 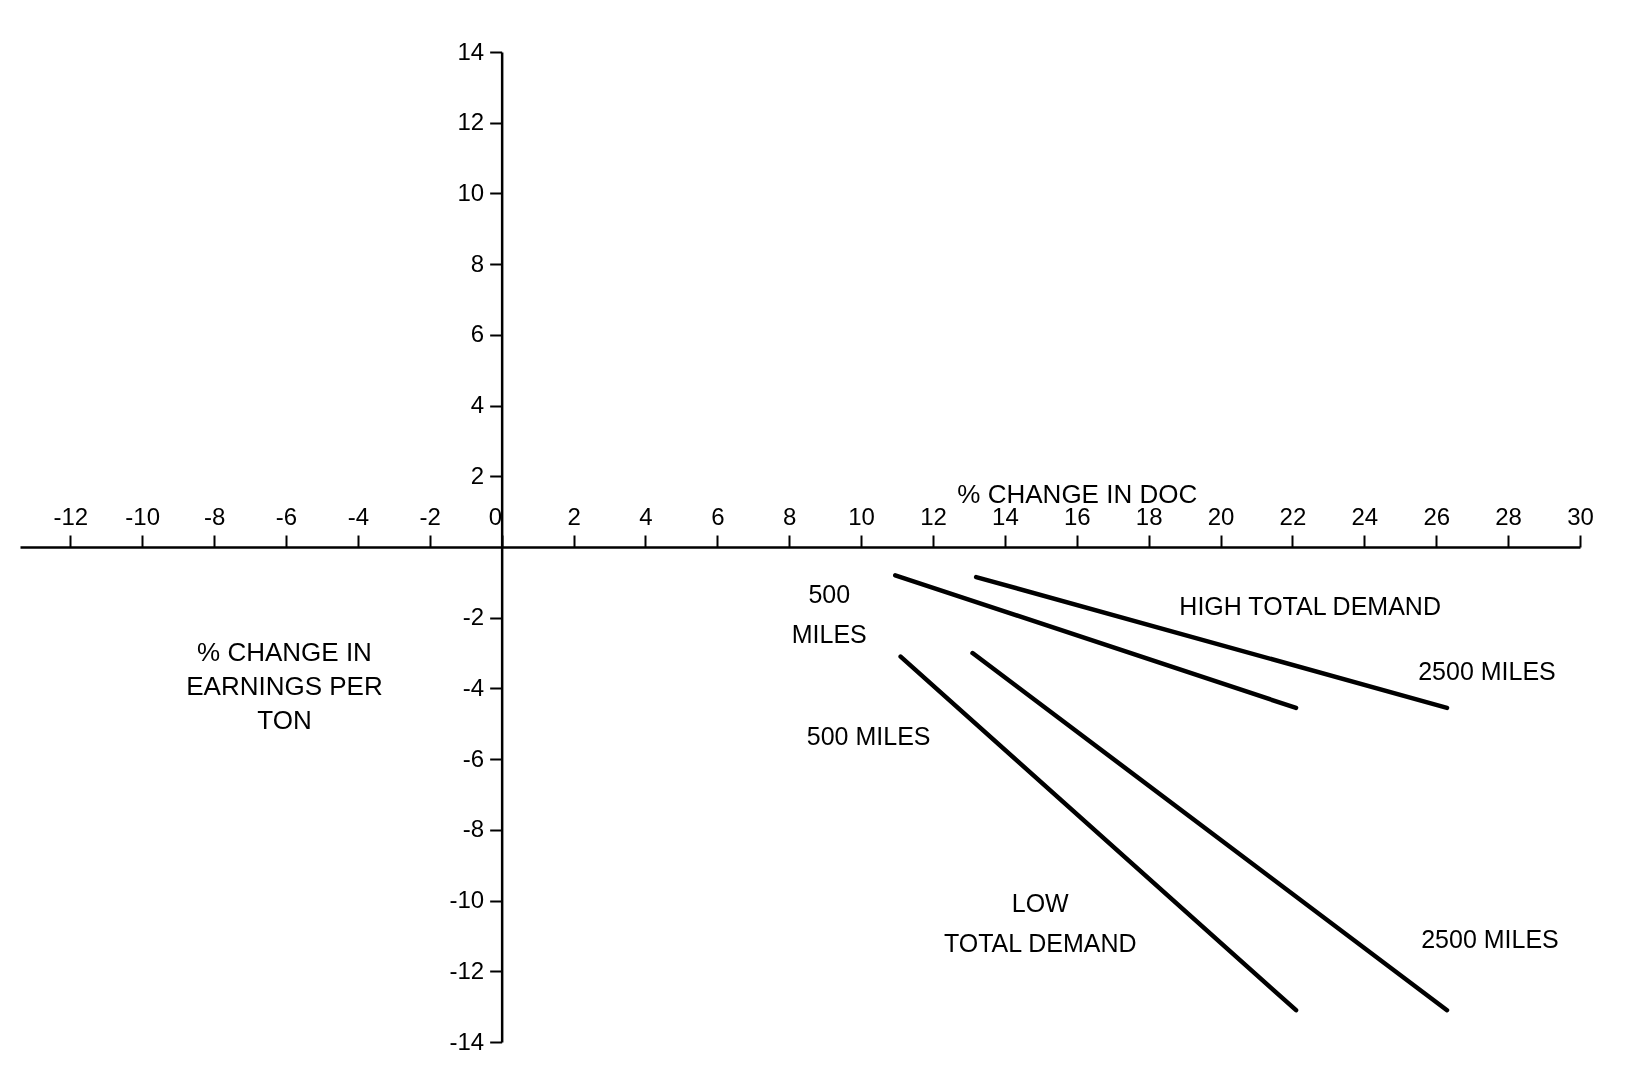 What do you see at coordinates (1310, 606) in the screenshot?
I see `annotation: HIGH TOTAL DEMAND` at bounding box center [1310, 606].